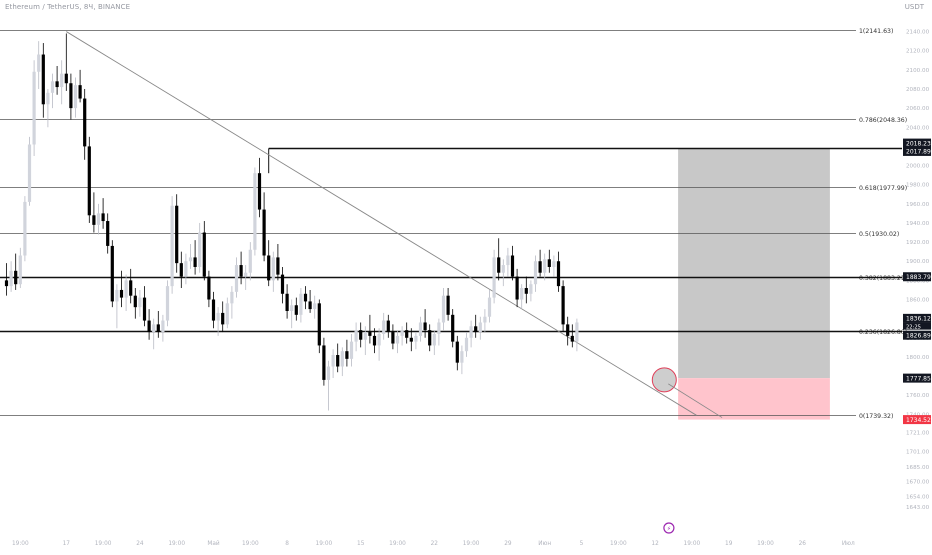 Image resolution: width=932 pixels, height=555 pixels. Describe the element at coordinates (918, 498) in the screenshot. I see `y-tick-label: 1654.00` at that location.